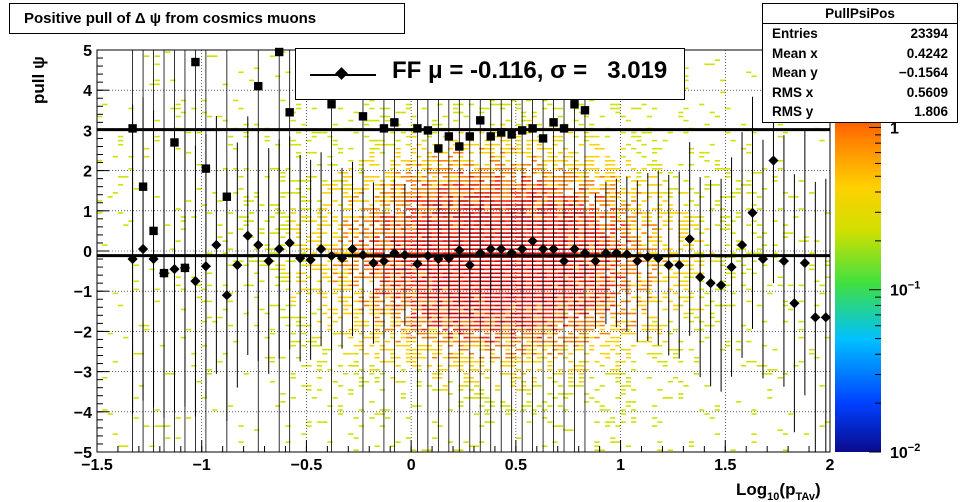 This screenshot has width=978, height=502. I want to click on stats-row: RMS x 0.5609, so click(860, 92).